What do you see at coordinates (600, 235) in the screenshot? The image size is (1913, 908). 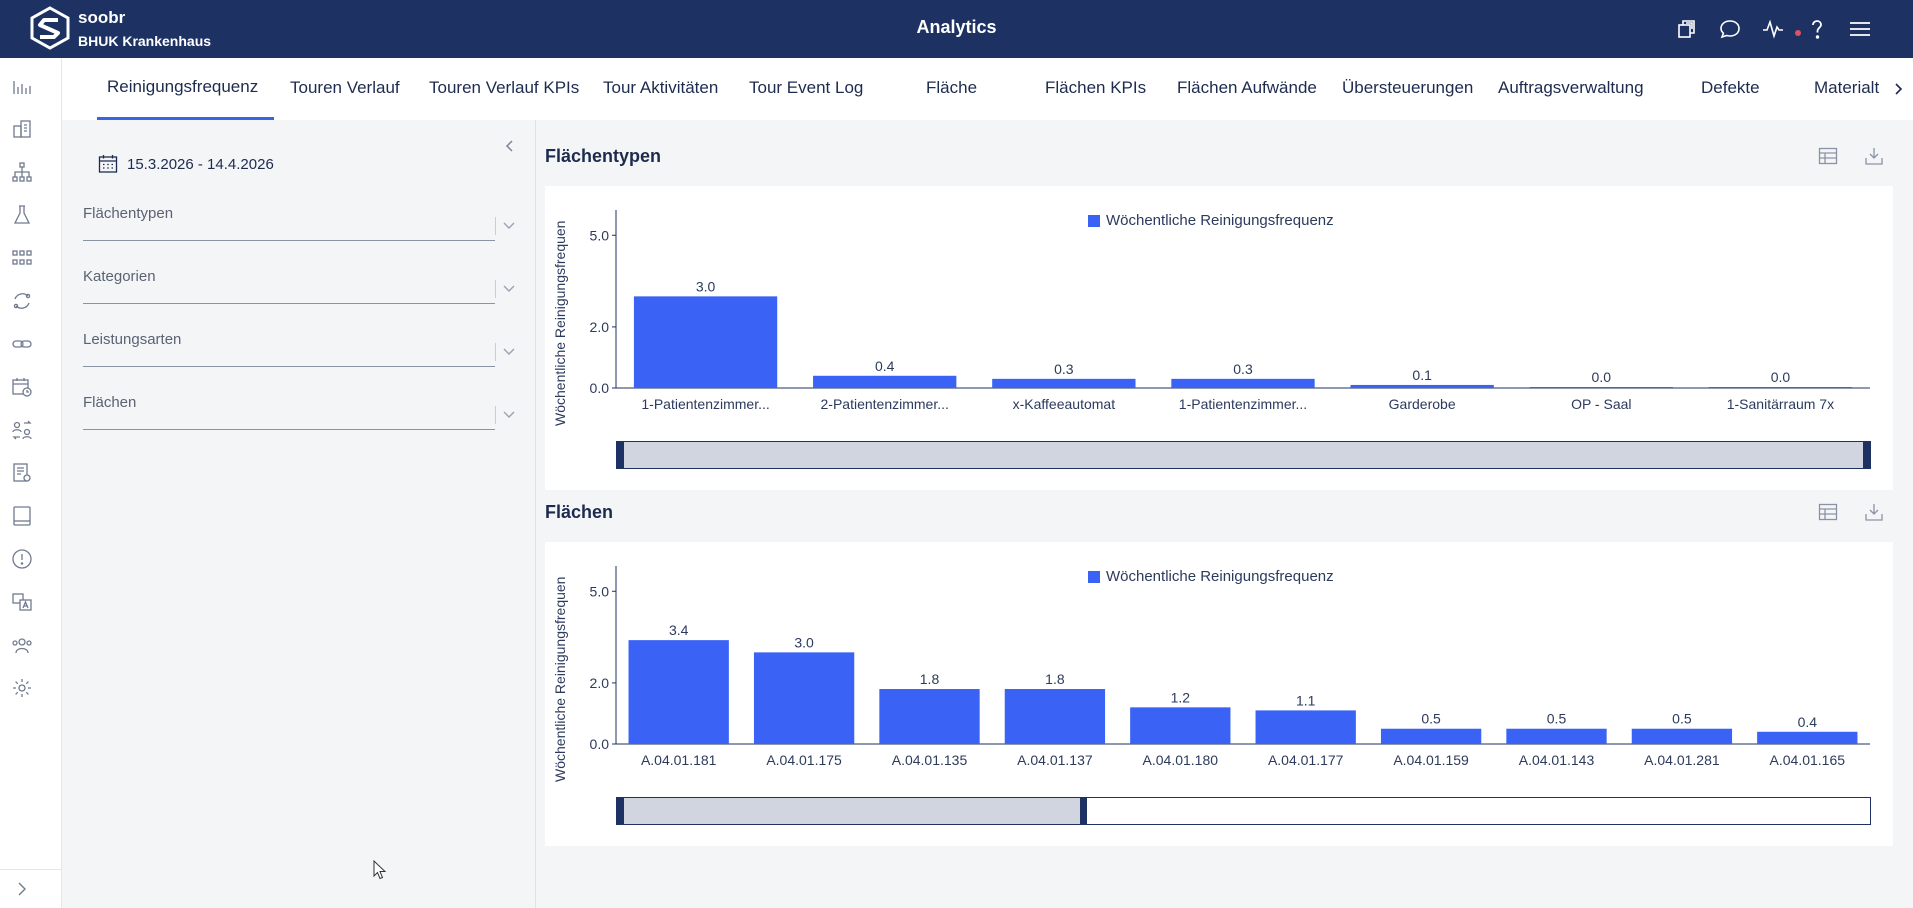 I see `y-tick-label: 5.0` at bounding box center [600, 235].